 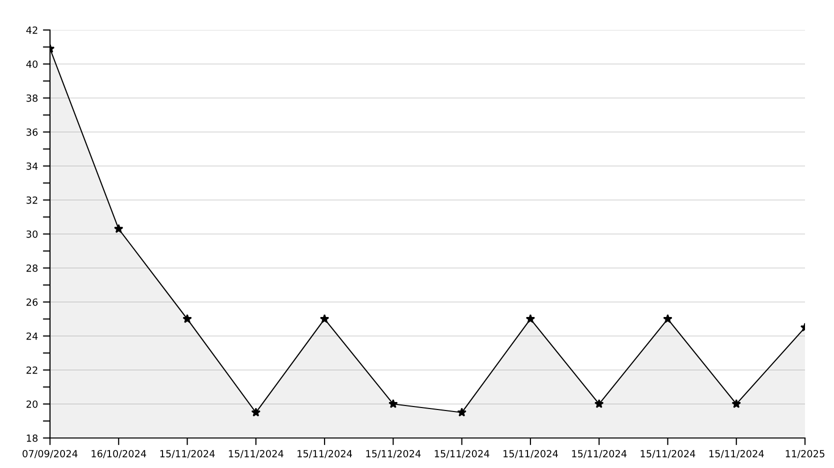 What do you see at coordinates (32, 200) in the screenshot?
I see `y-tick-label: 32` at bounding box center [32, 200].